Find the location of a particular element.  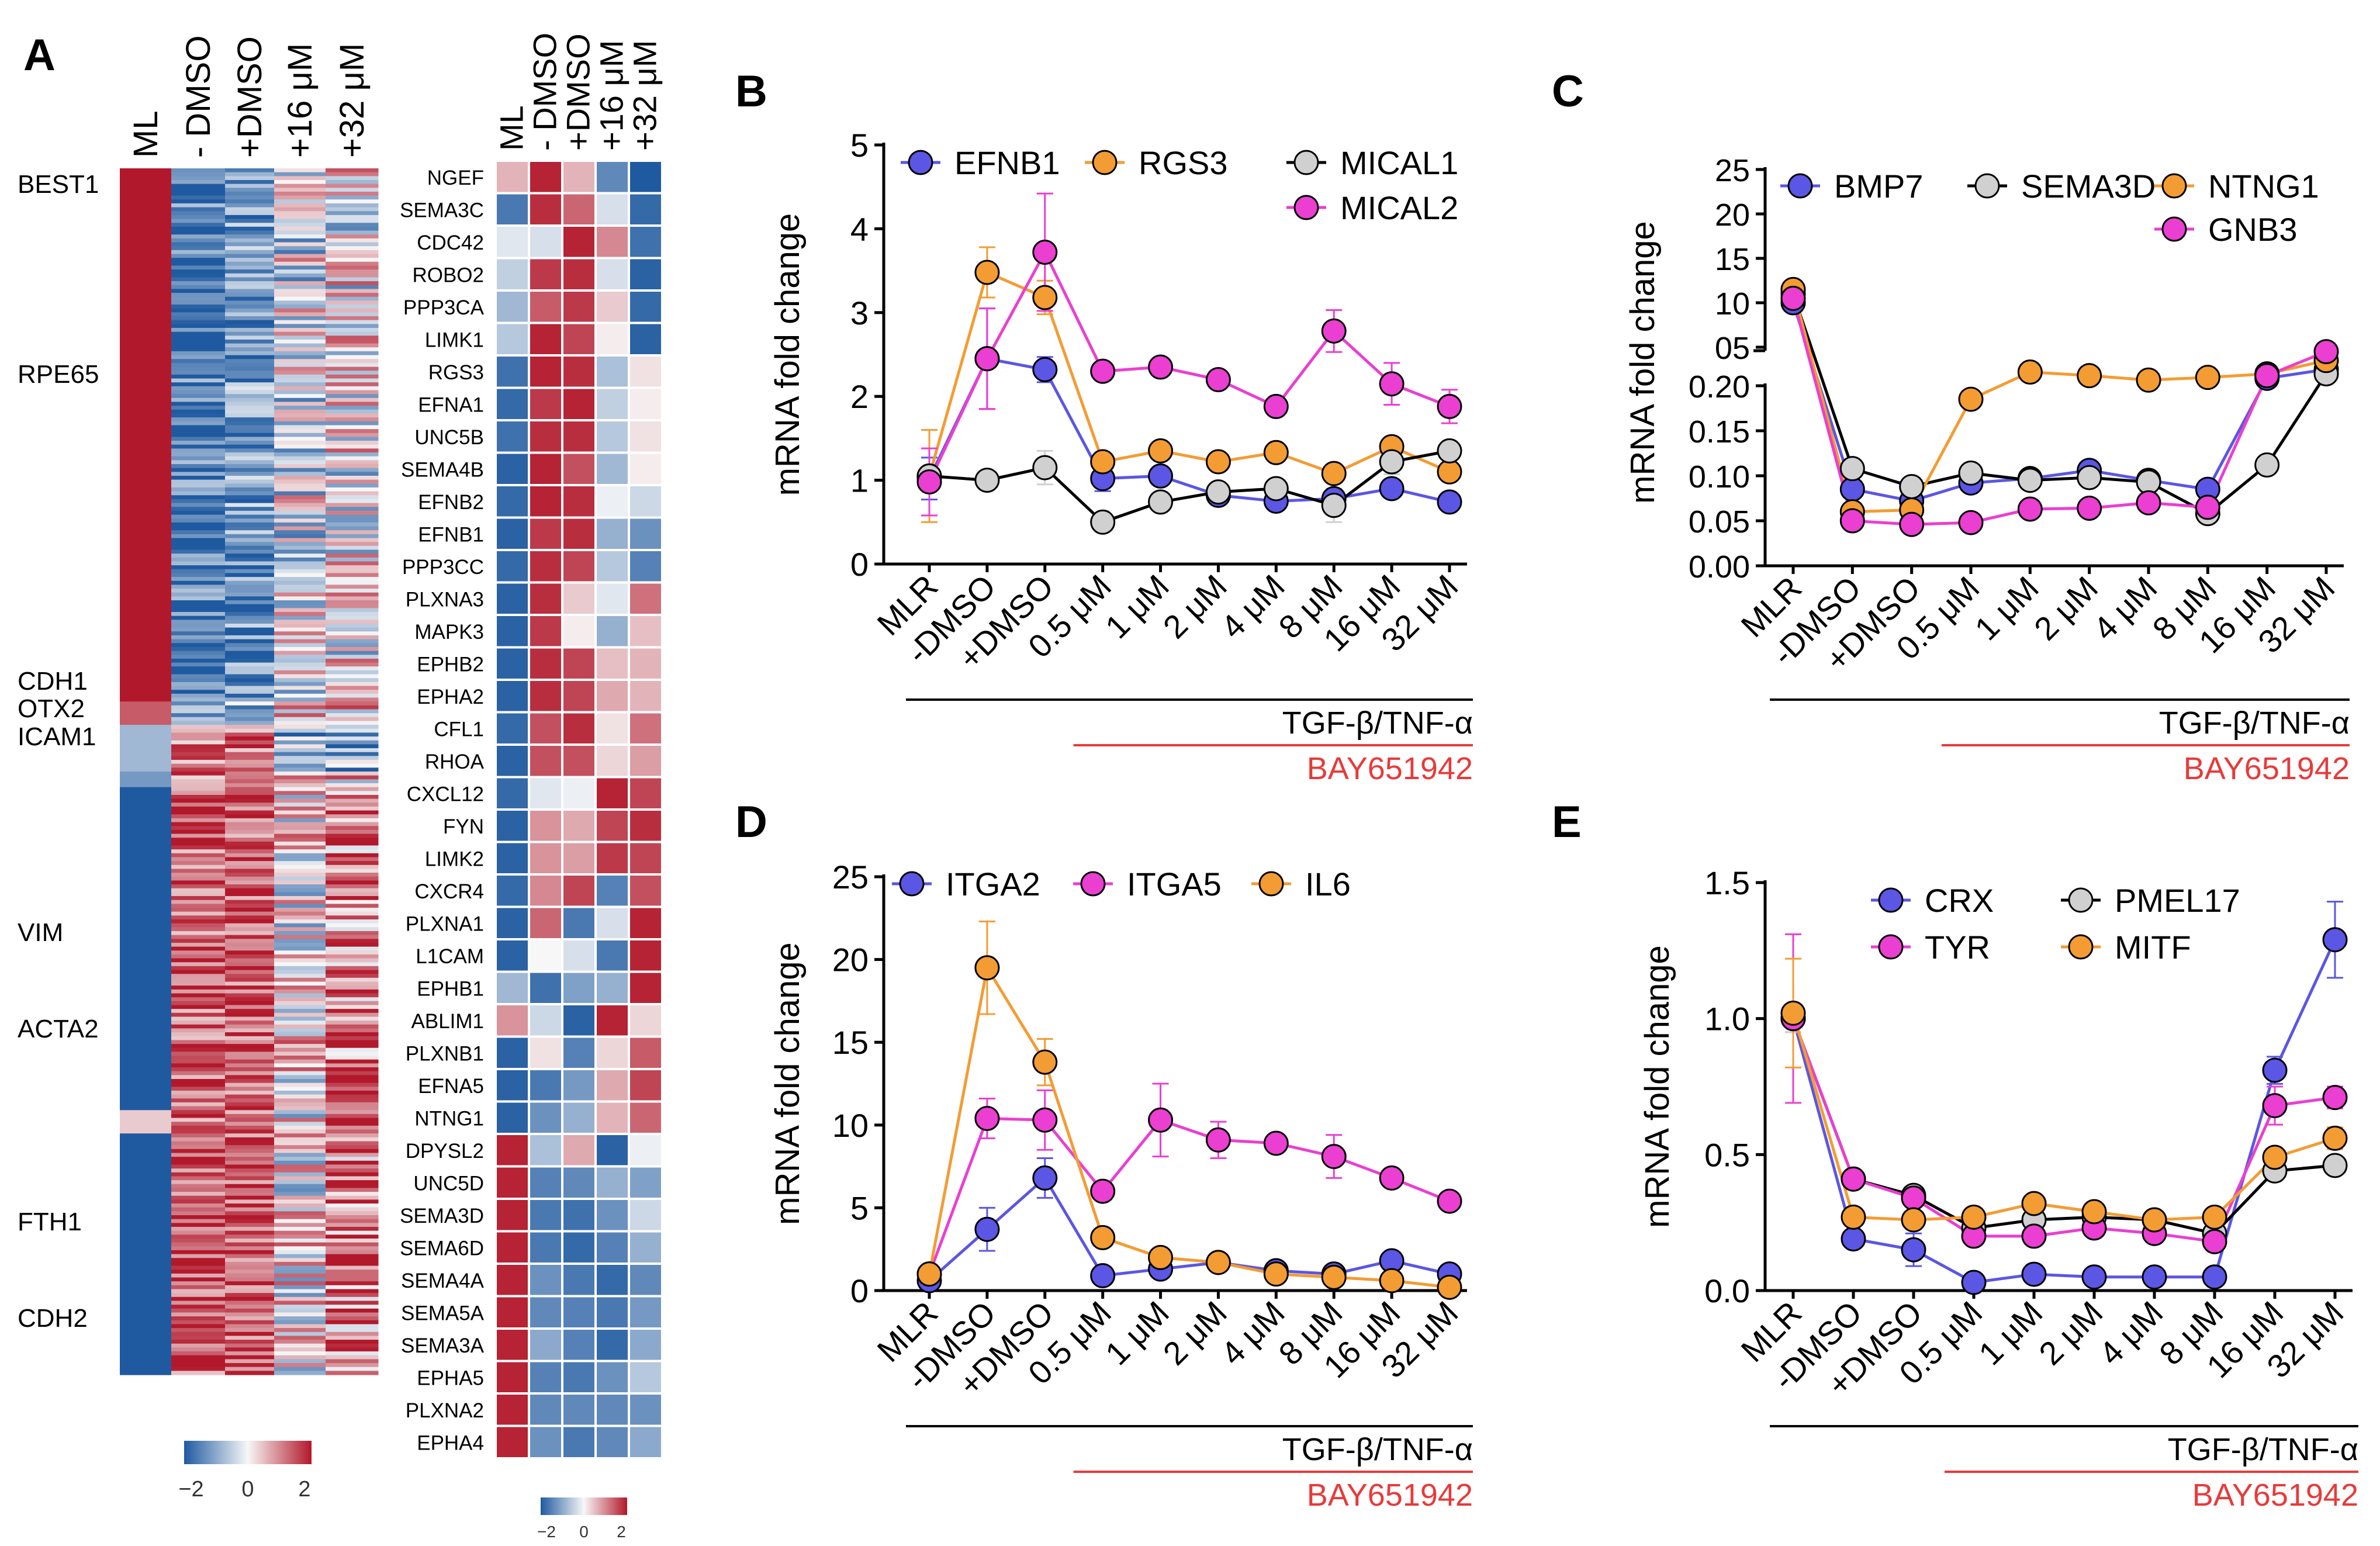

data-point-RGS3 is located at coordinates (987, 272).